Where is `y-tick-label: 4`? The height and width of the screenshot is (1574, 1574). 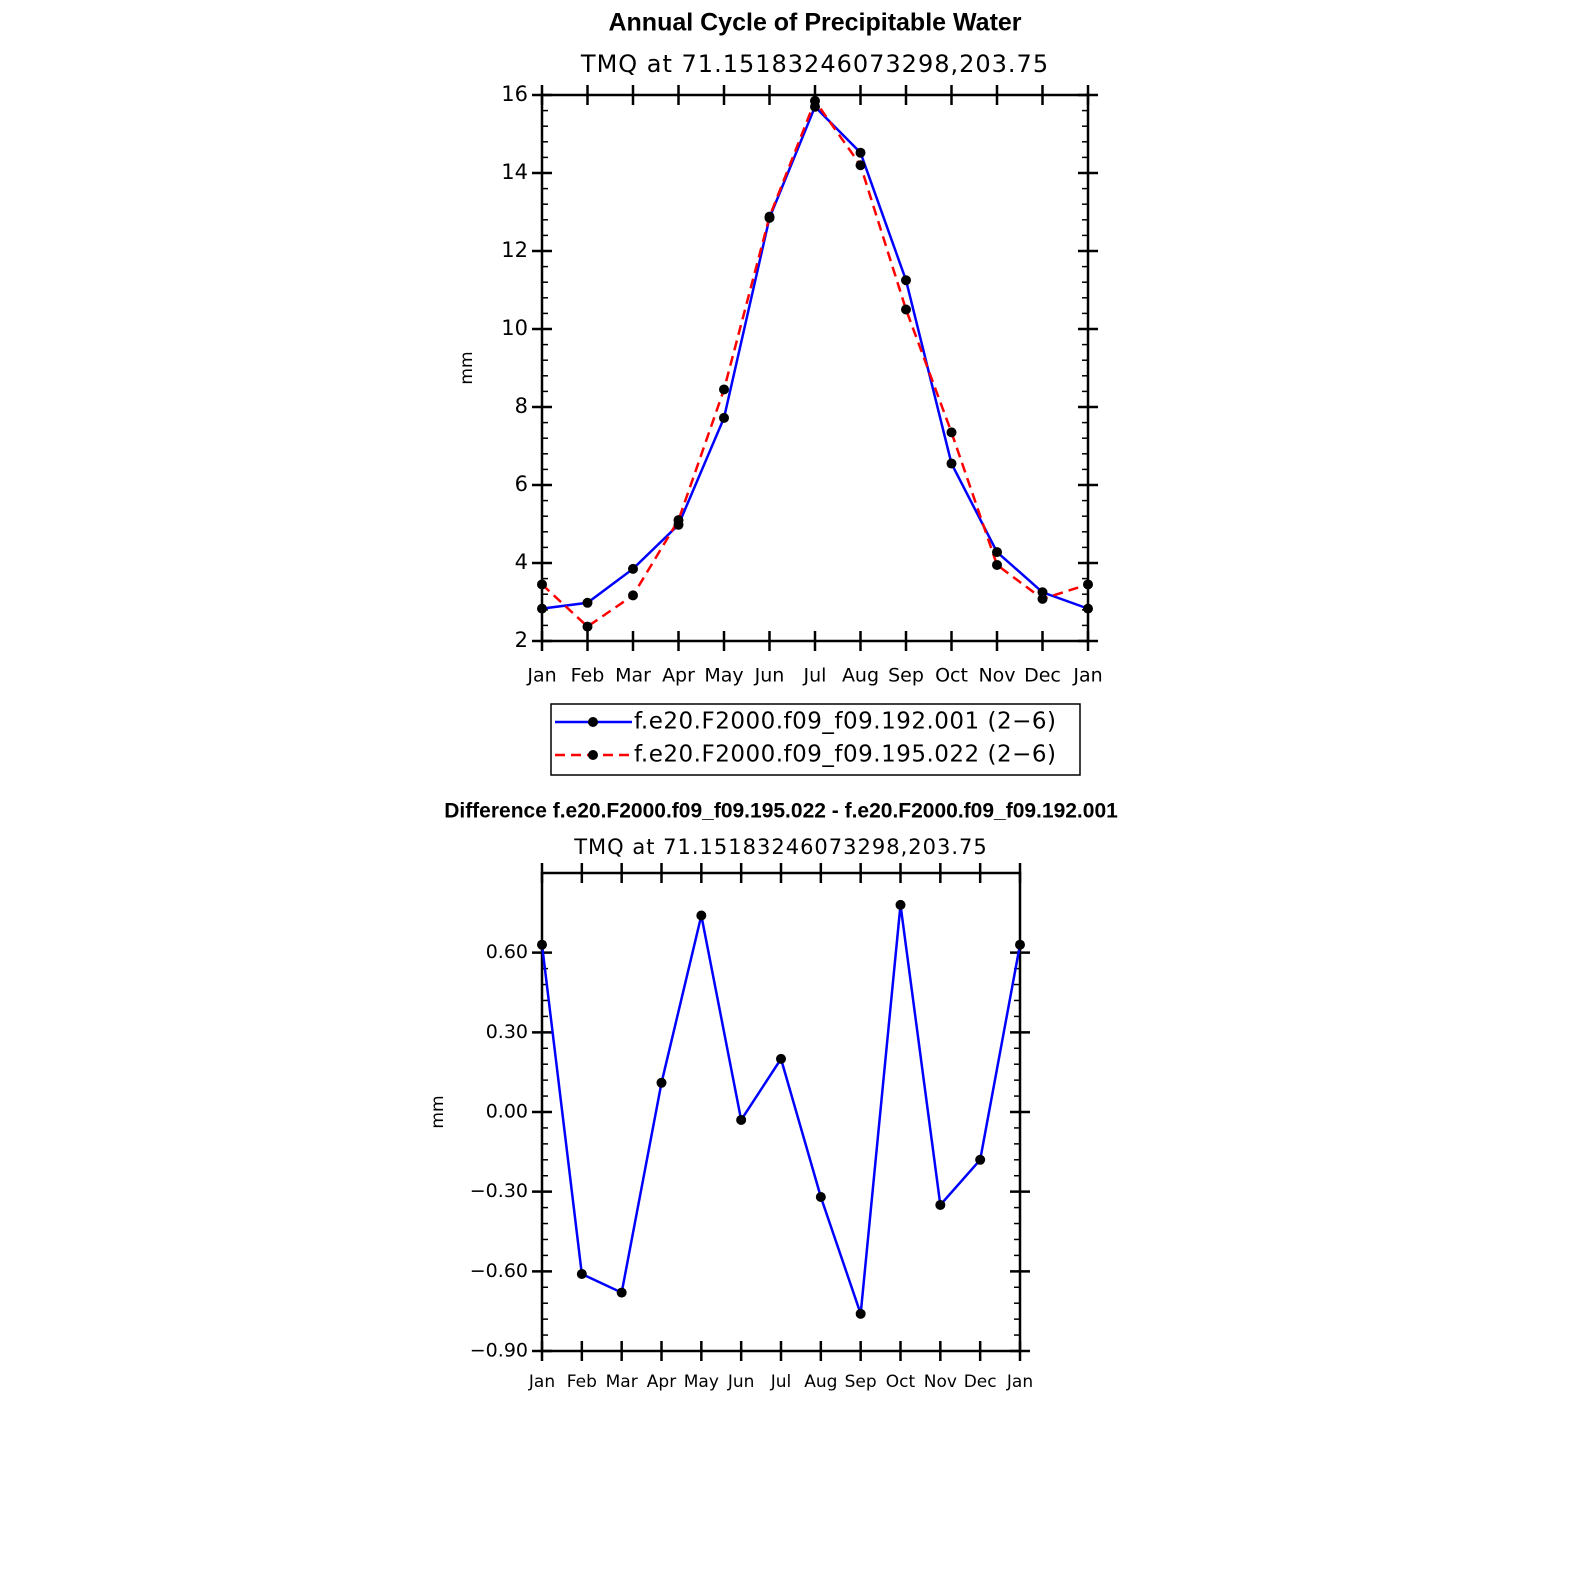 y-tick-label: 4 is located at coordinates (521, 562).